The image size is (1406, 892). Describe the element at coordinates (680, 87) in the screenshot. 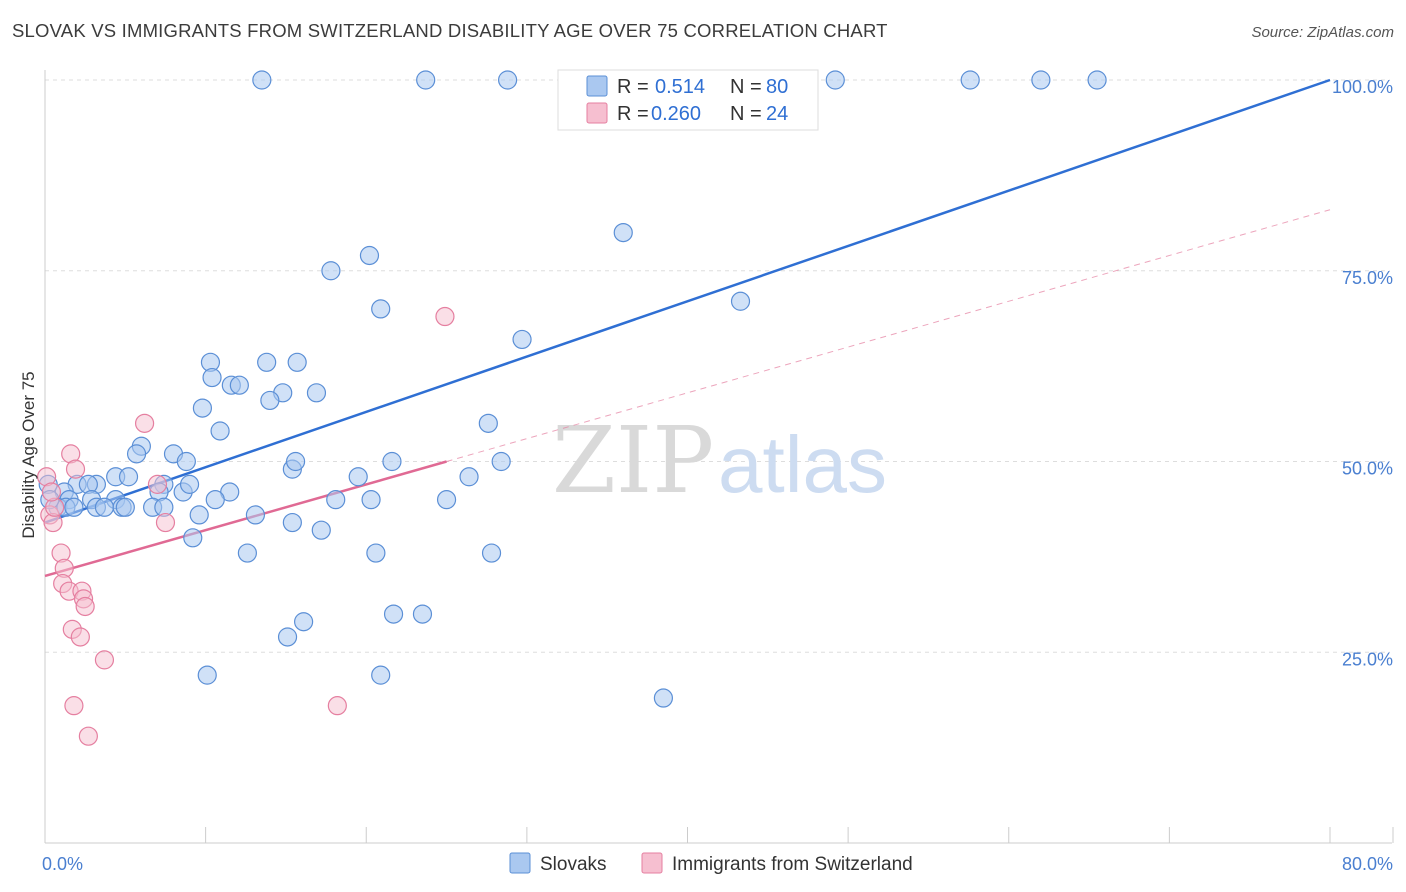

I see `legend-r-value-1: 0.514` at that location.